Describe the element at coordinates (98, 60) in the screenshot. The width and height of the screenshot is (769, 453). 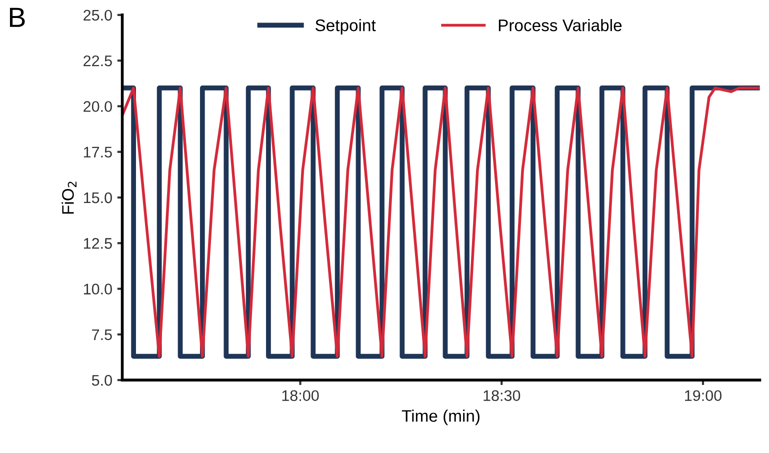
I see `y-tick-label: 22.5` at that location.